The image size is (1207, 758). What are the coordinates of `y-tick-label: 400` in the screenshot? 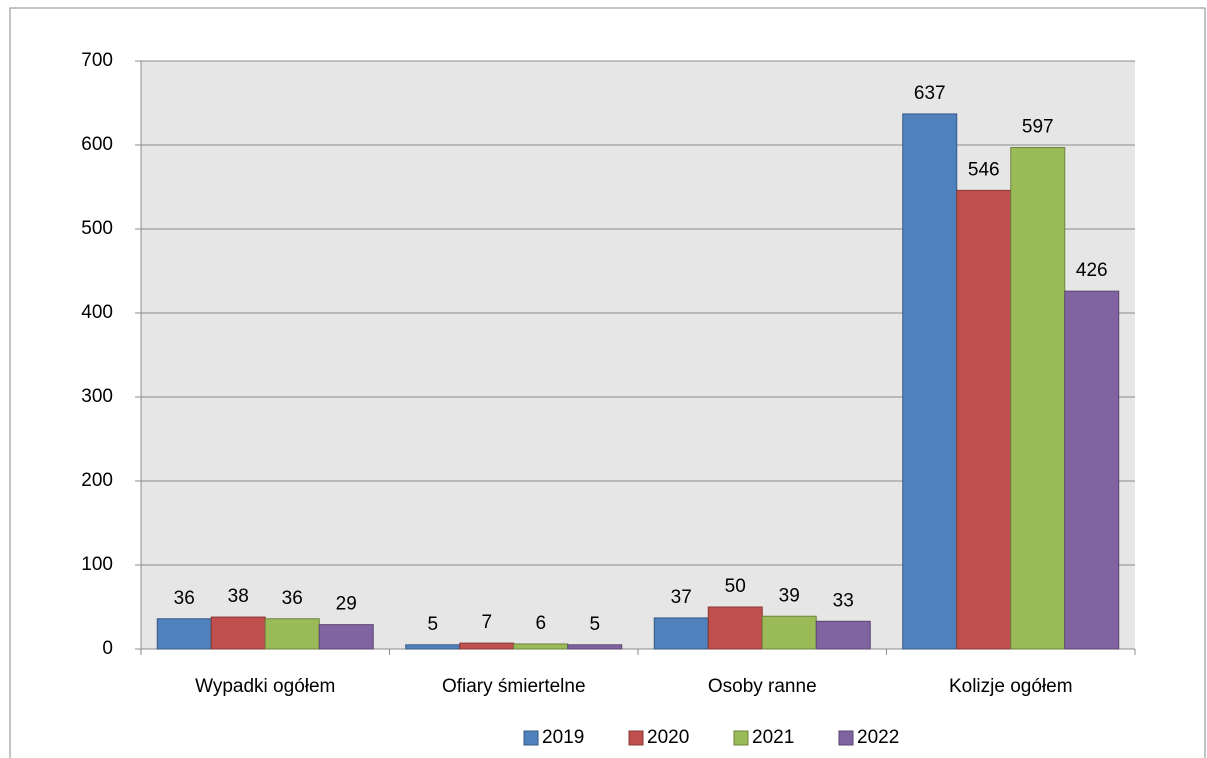 It's located at (97, 312).